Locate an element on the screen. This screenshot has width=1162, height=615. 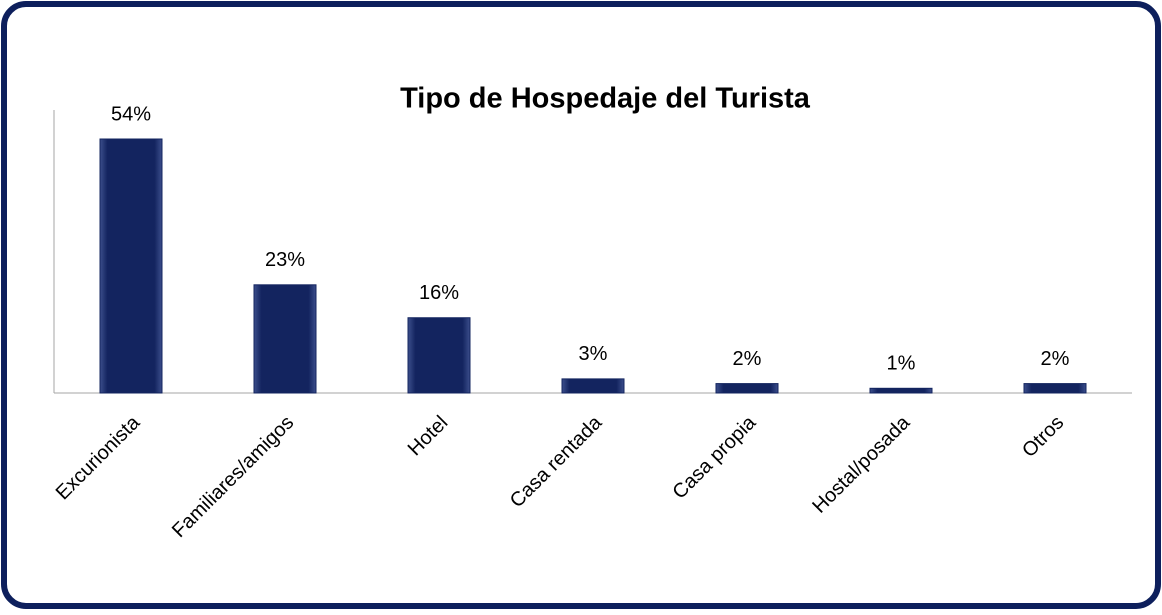
value-label: 54% is located at coordinates (131, 114).